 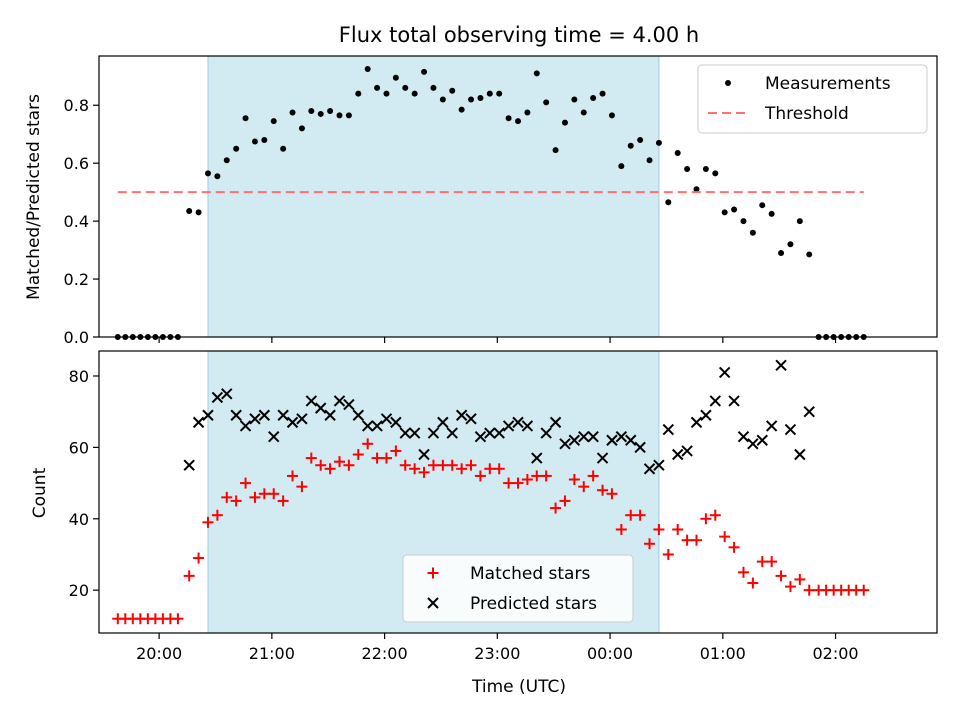 I want to click on chart-title: Flux total observing time = 4.00 h, so click(x=519, y=35).